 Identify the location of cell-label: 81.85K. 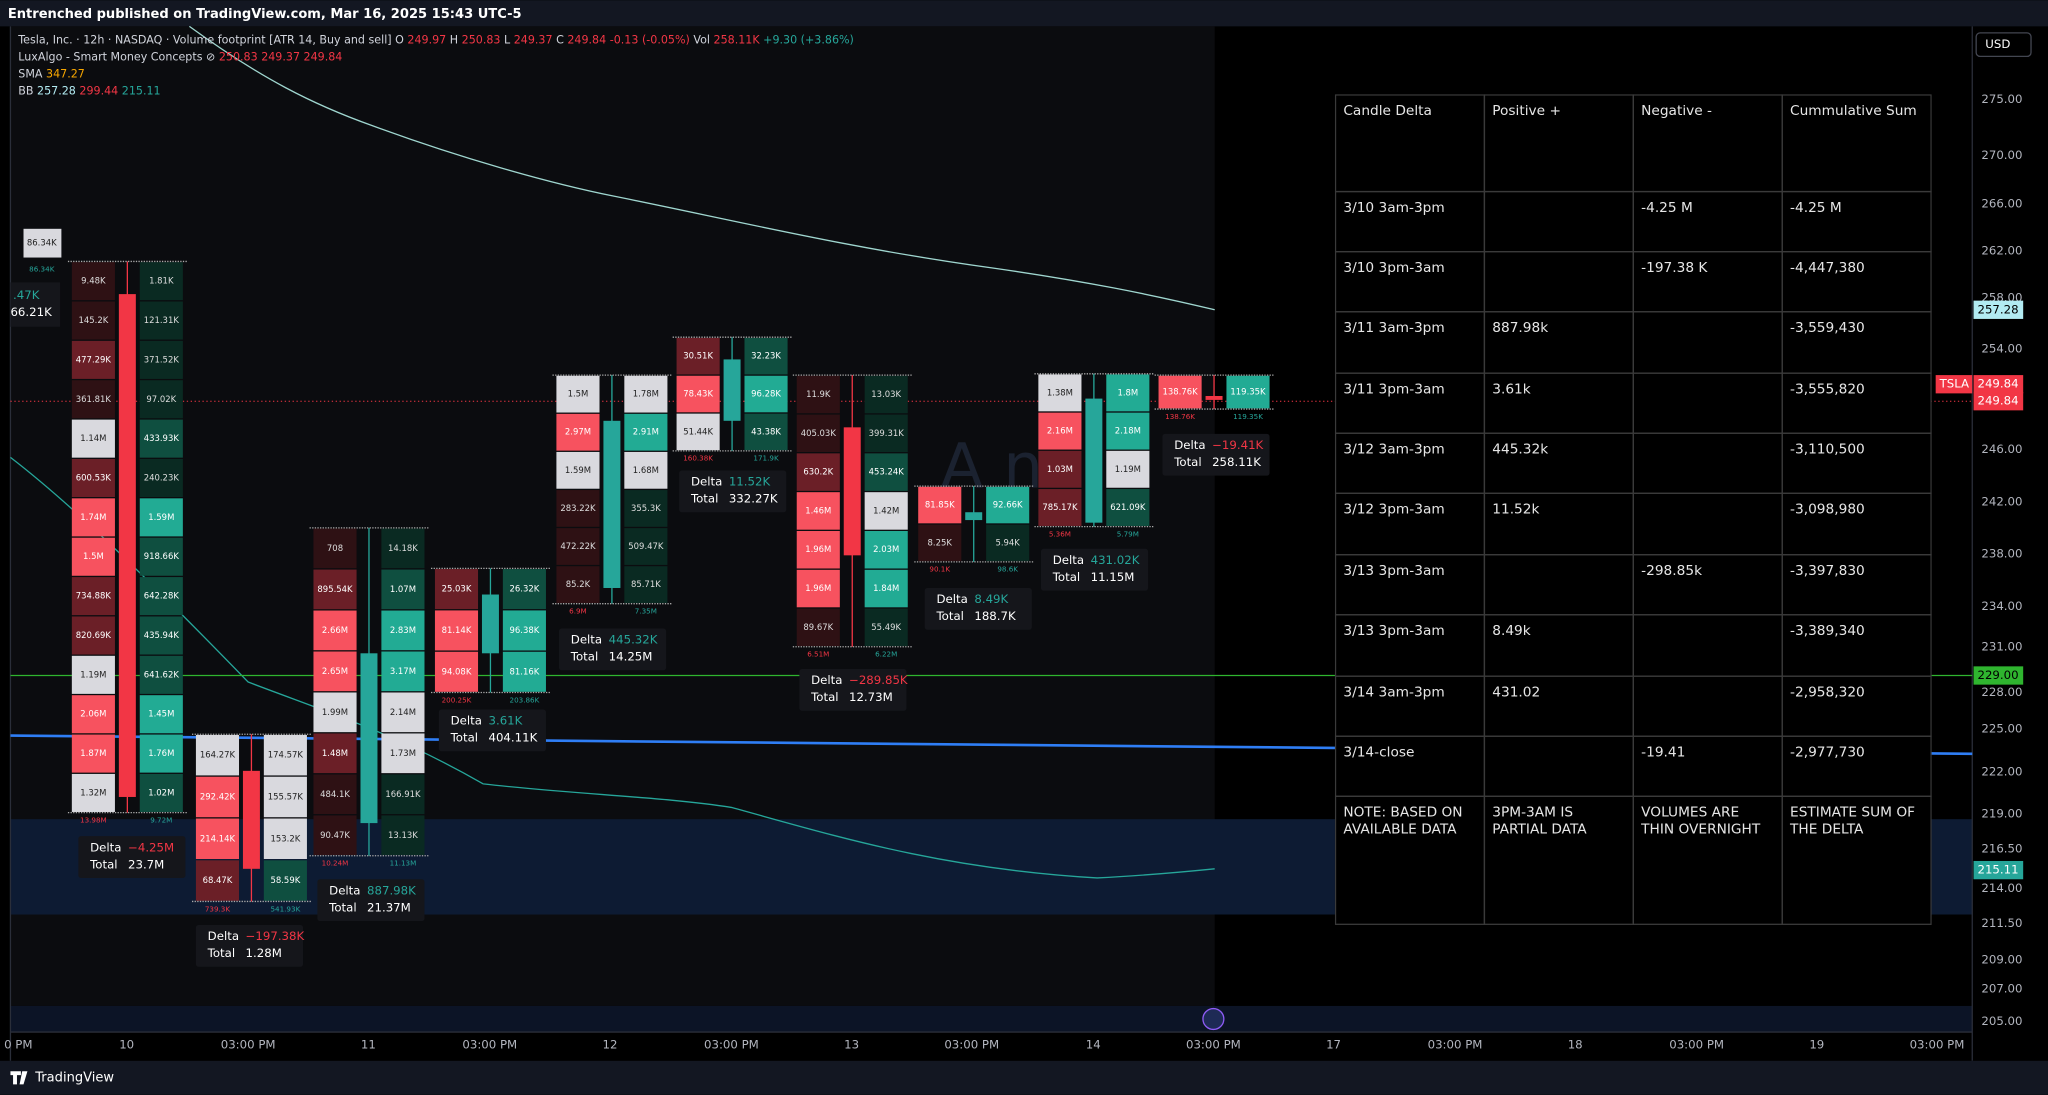
(940, 505).